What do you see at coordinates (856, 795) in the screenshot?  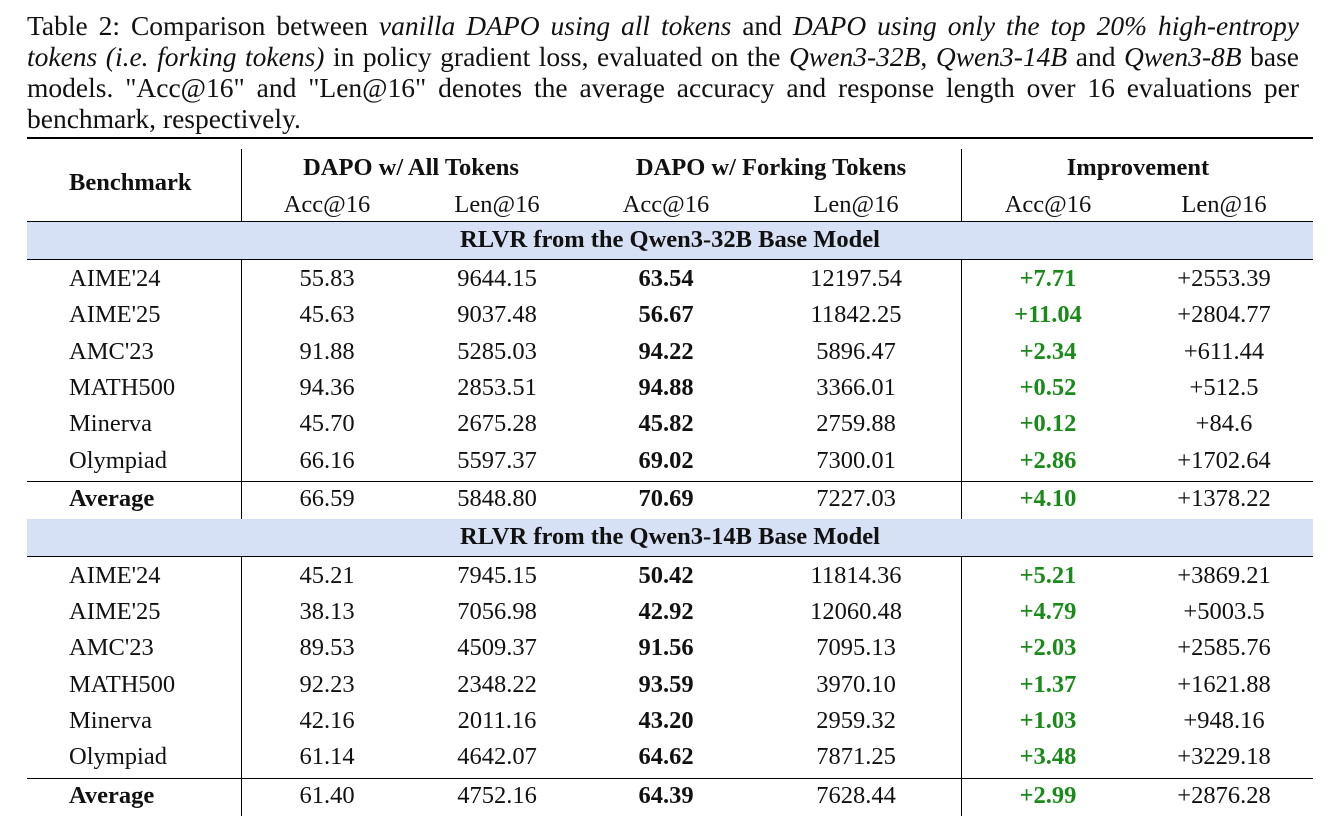 I see `average-cell: 7628.44` at bounding box center [856, 795].